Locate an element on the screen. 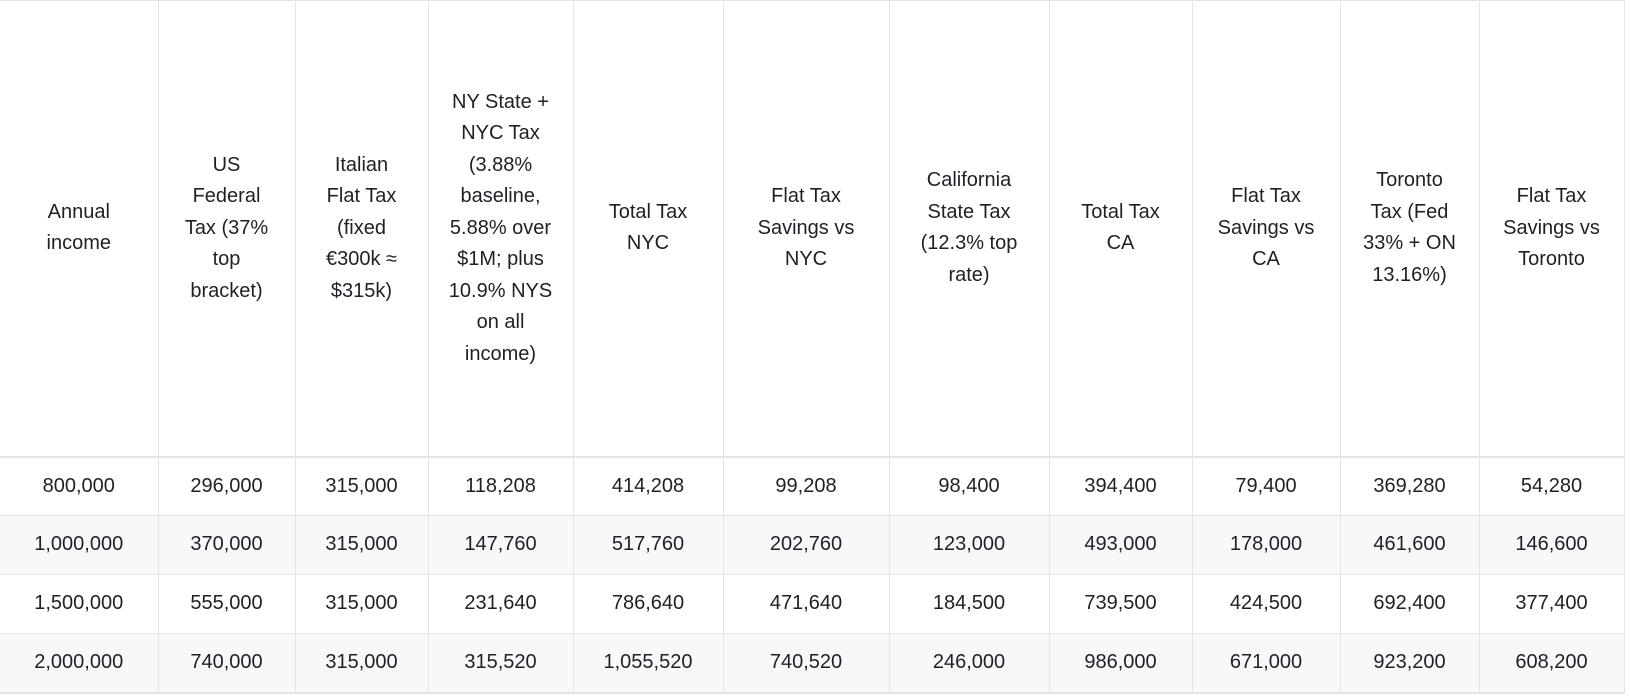  table-cell: 671,000 is located at coordinates (1266, 663).